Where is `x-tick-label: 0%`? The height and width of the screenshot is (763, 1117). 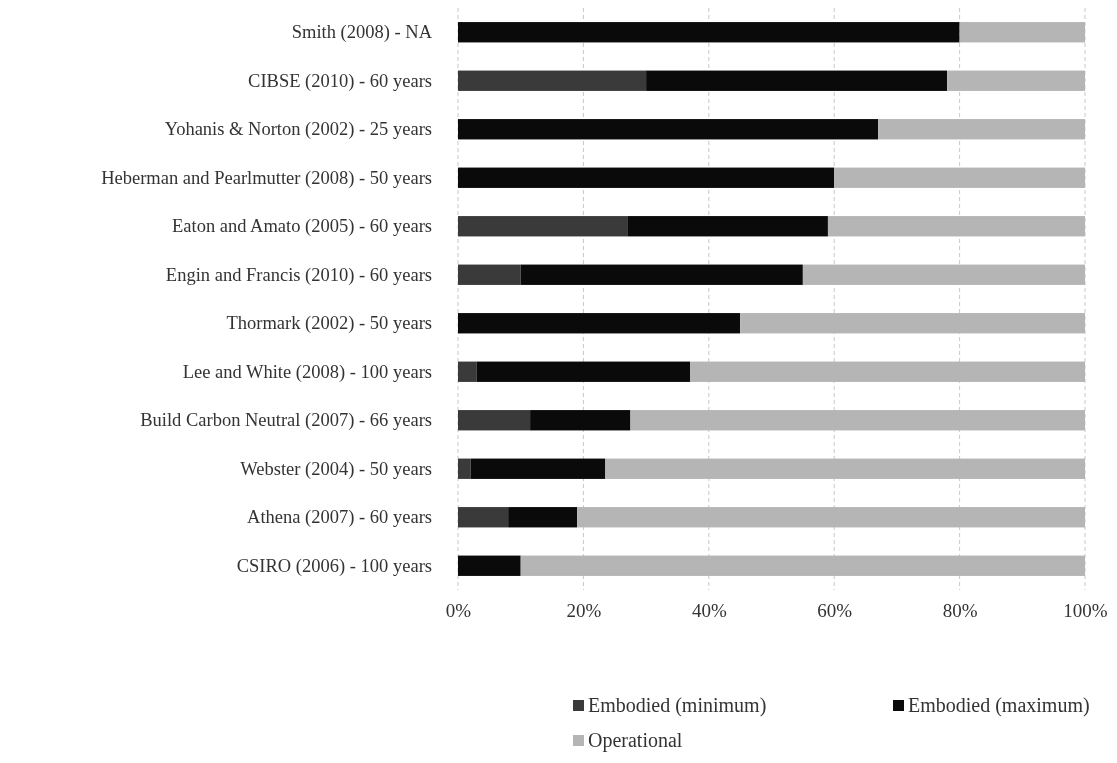
x-tick-label: 0% is located at coordinates (458, 611).